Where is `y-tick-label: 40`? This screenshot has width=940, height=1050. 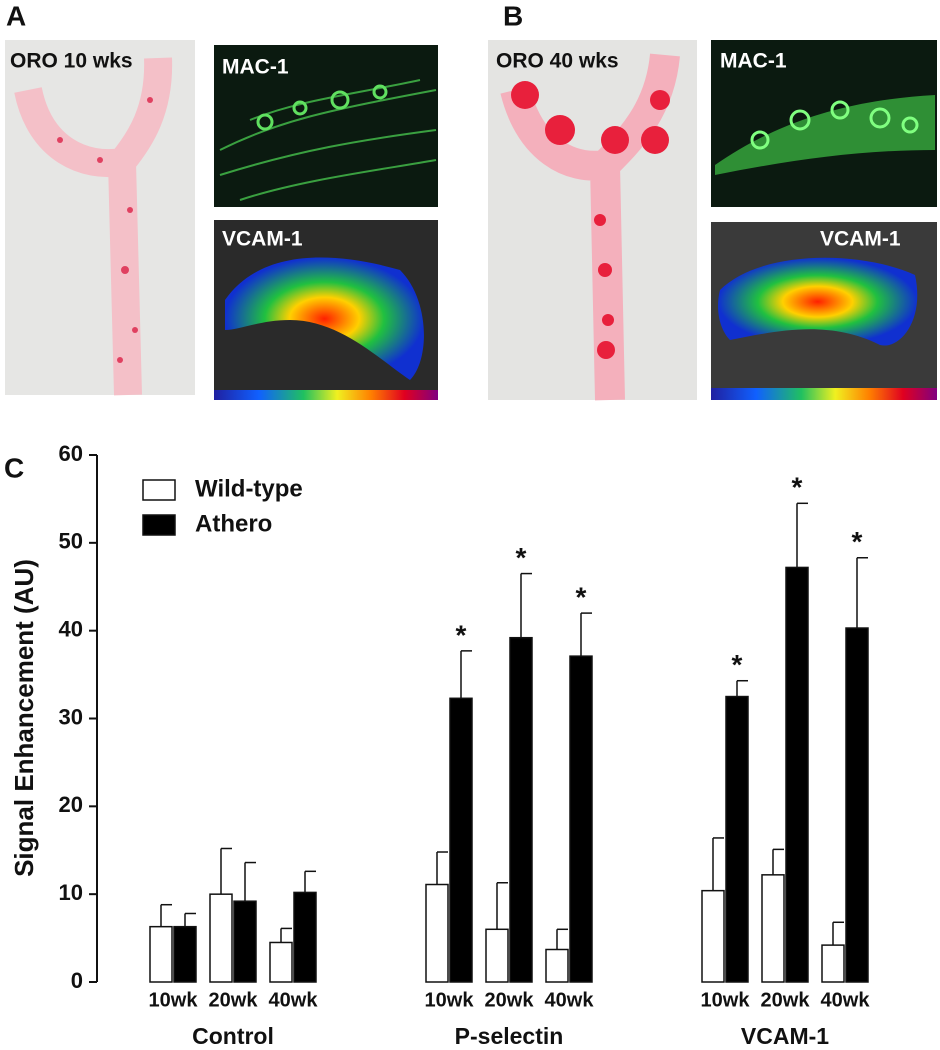 y-tick-label: 40 is located at coordinates (71, 628).